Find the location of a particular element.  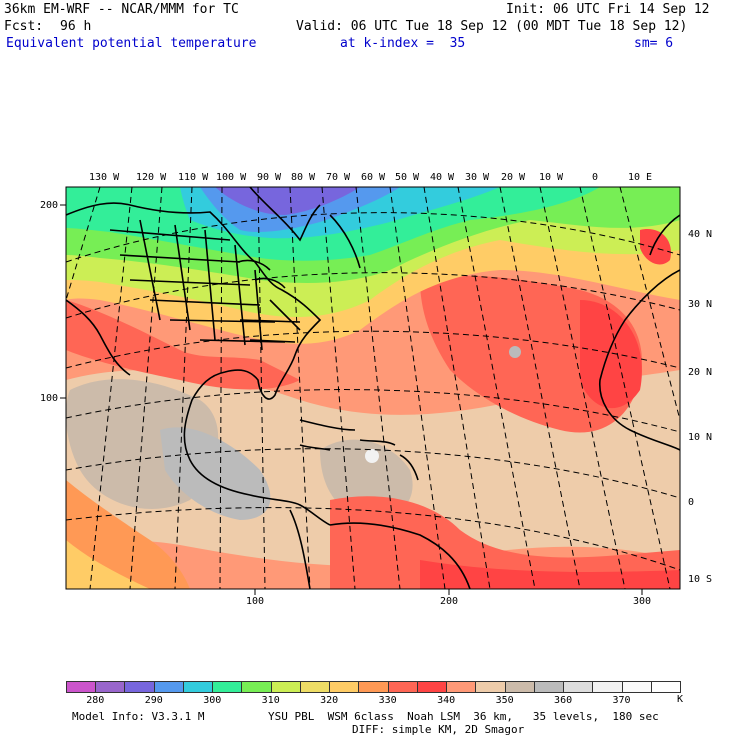

lon-label: 20 W is located at coordinates (513, 177).